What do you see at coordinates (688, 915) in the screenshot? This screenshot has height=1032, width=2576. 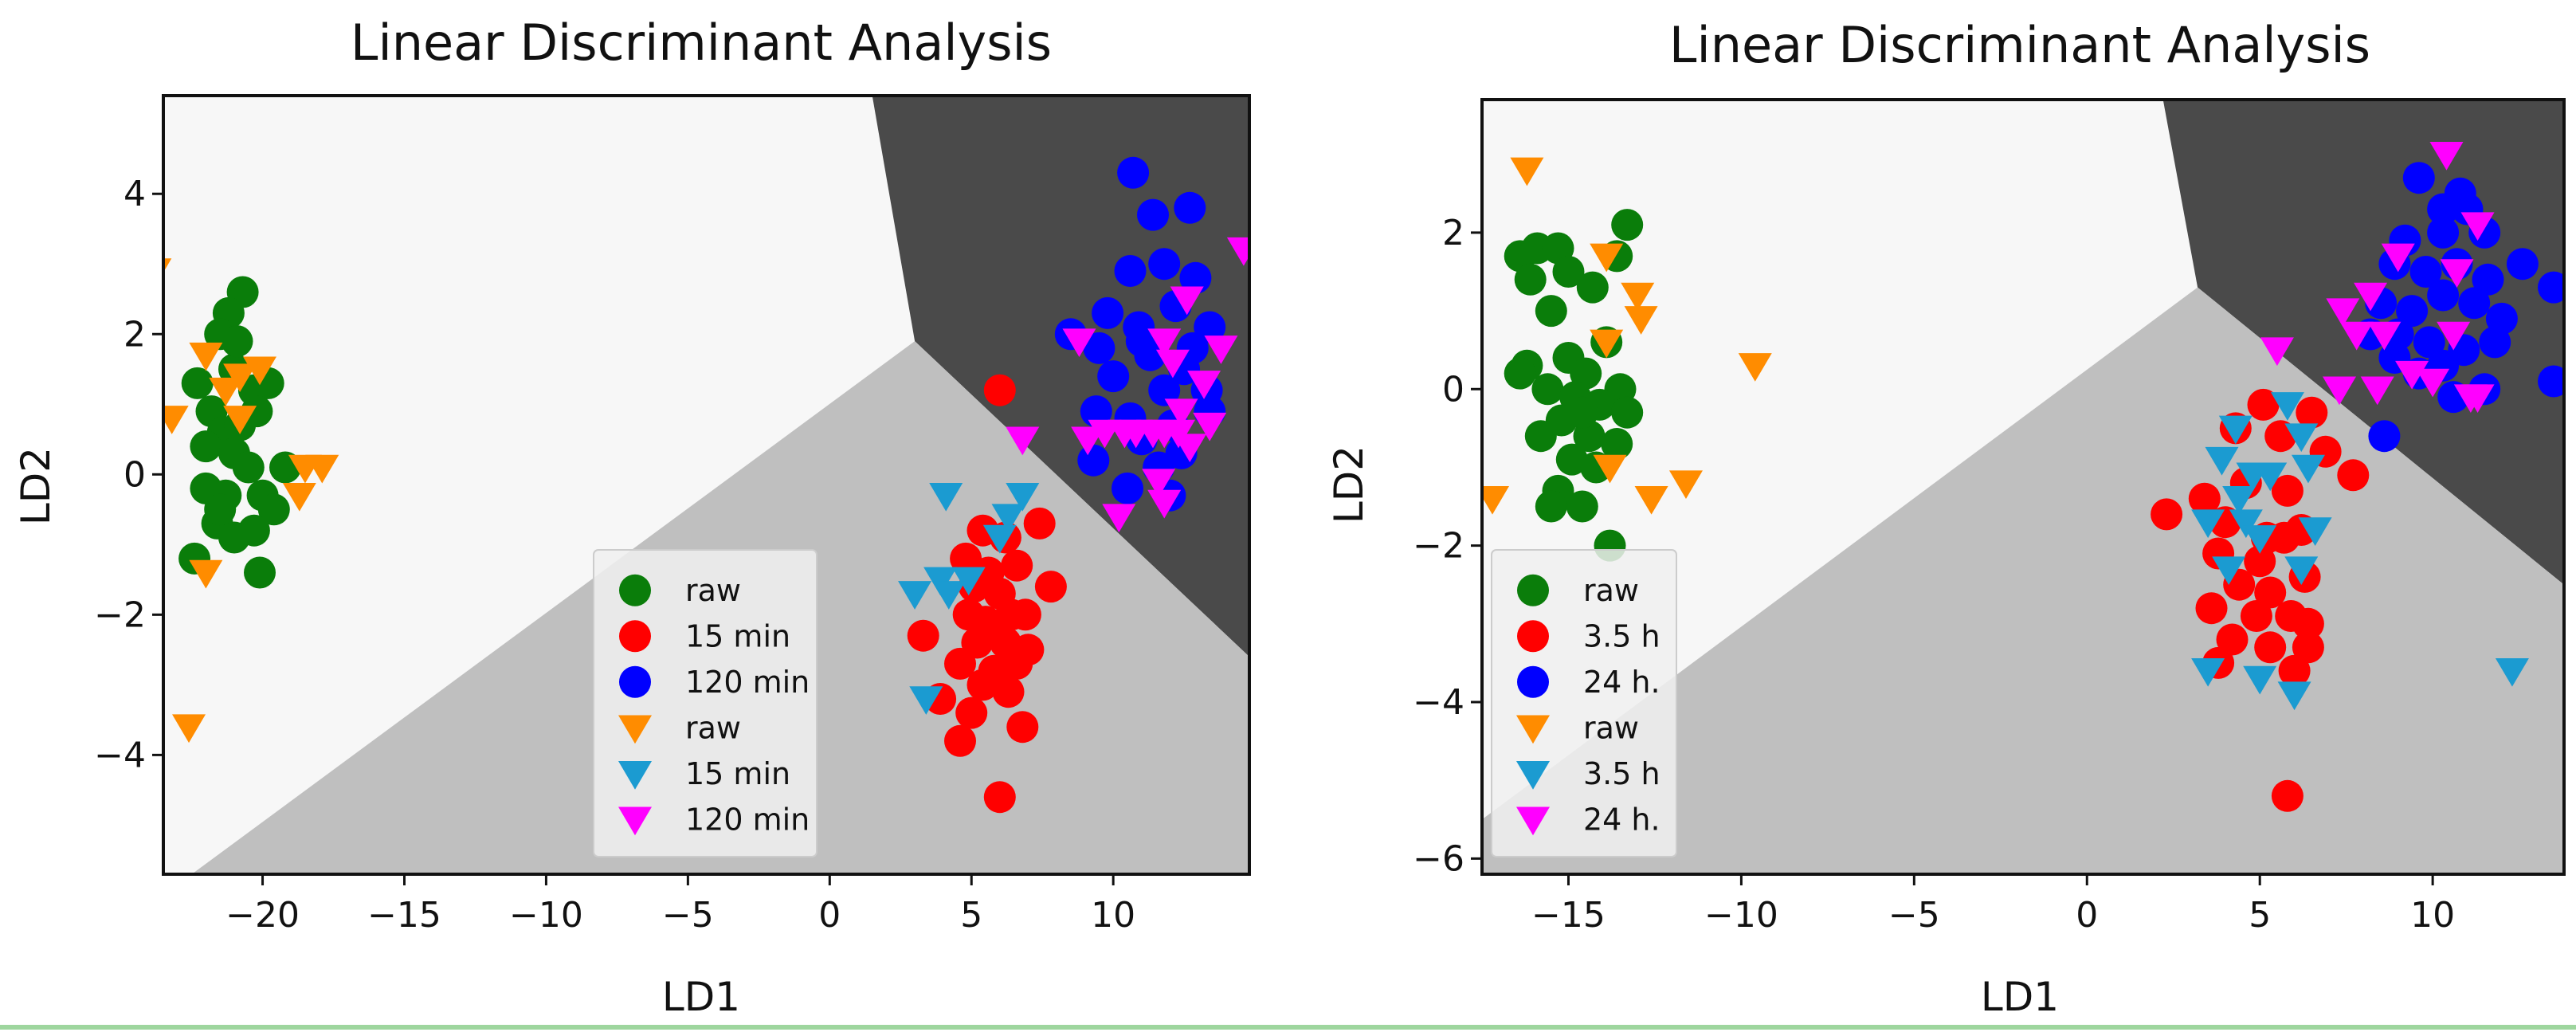 I see `x-tick-label-0-3: −5` at bounding box center [688, 915].